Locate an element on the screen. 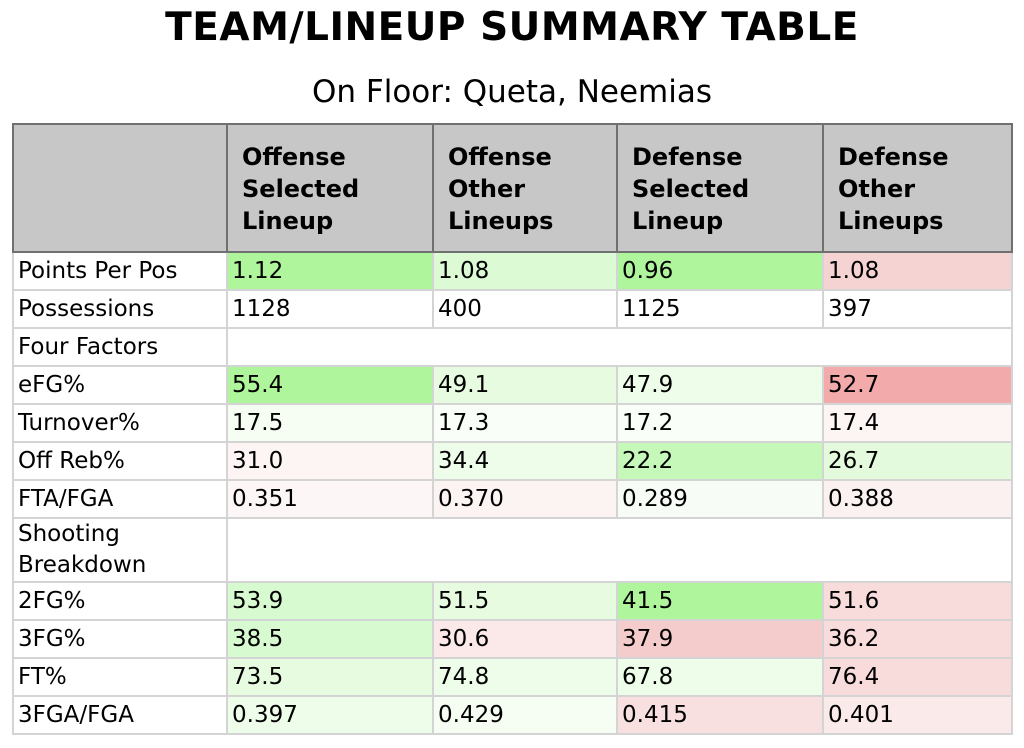  column-header: Defense Selected Lineup is located at coordinates (720, 188).